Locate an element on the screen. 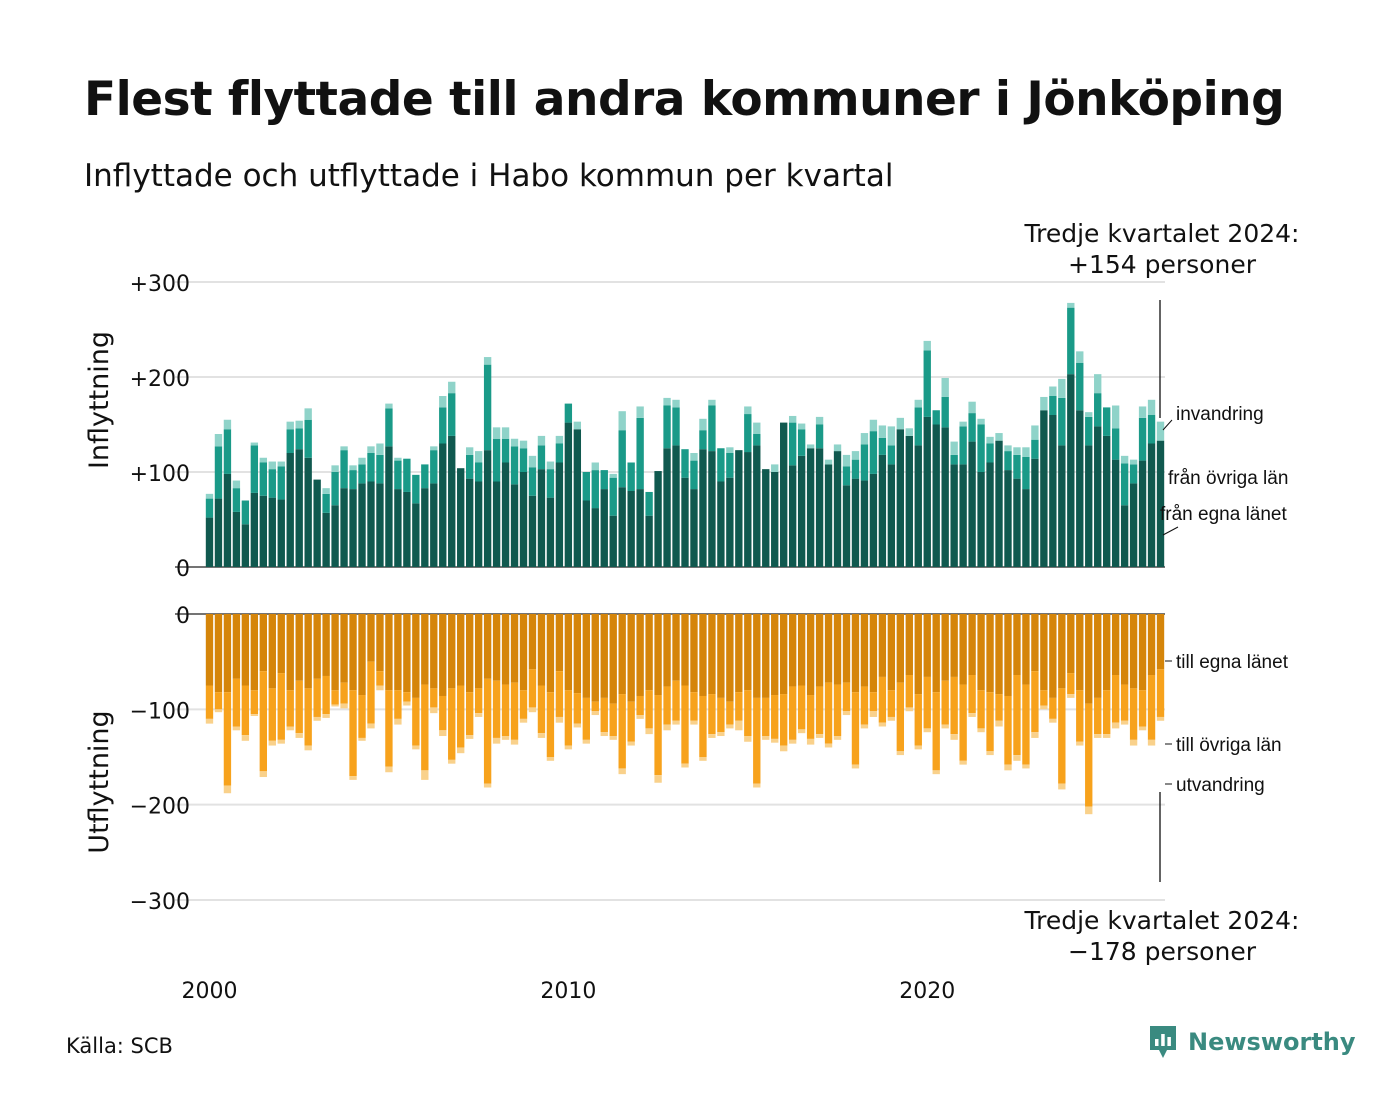 This screenshot has width=1400, height=1120. inflow-annotation-line1: Tredje kvartalet 2024: is located at coordinates (1162, 233).